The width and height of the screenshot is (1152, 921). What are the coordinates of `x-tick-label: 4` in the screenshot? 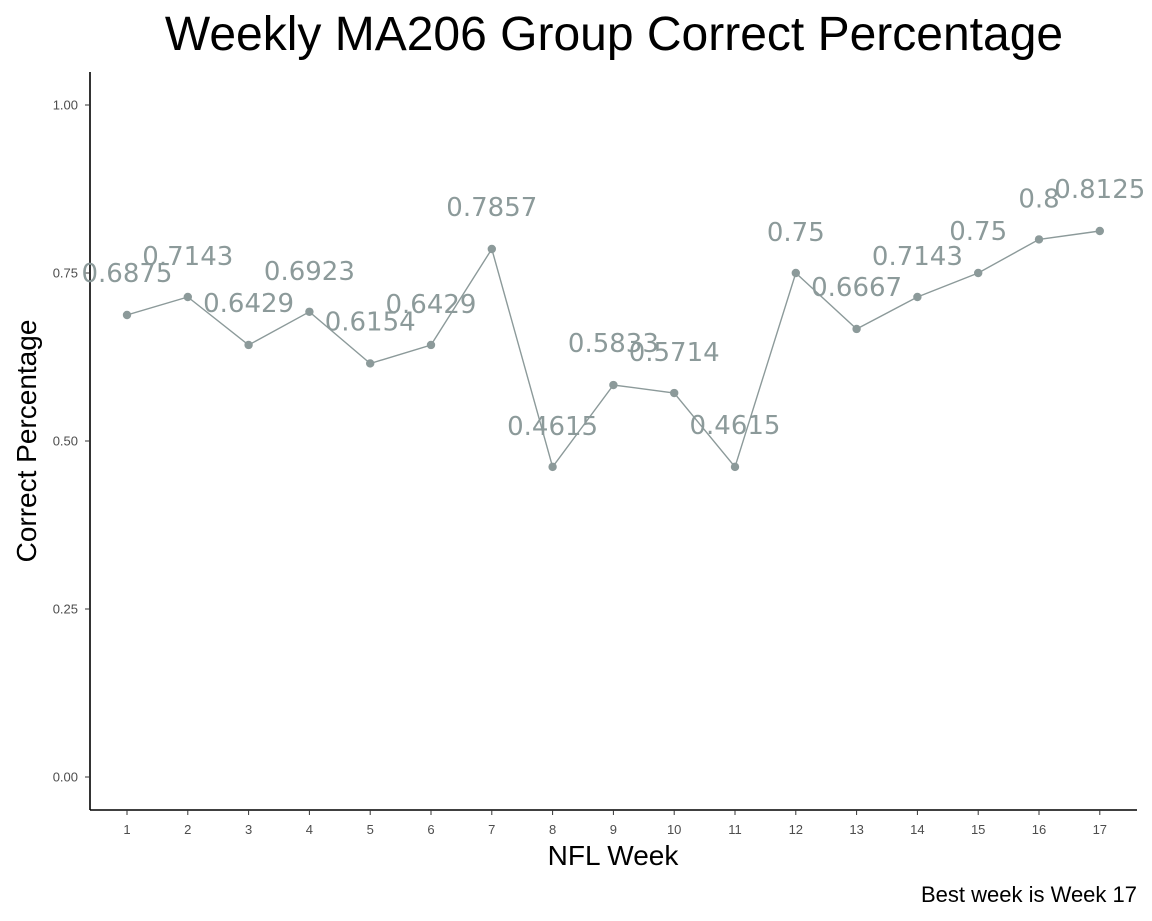 It's located at (309, 829).